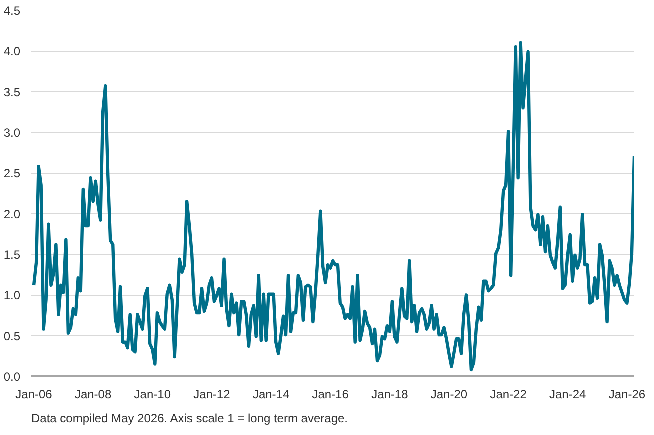 The image size is (654, 435). Describe the element at coordinates (12, 173) in the screenshot. I see `y-tick-label: 2.5` at that location.